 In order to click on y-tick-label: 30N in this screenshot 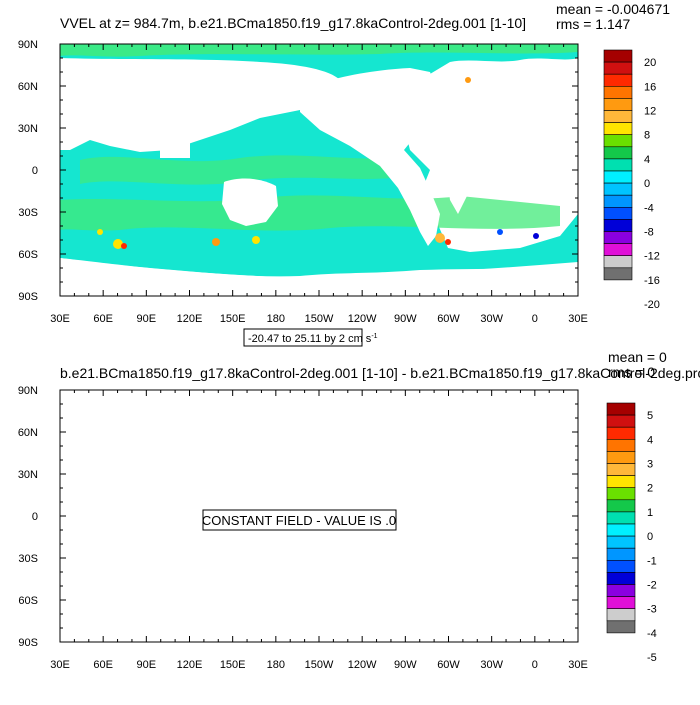, I will do `click(28, 129)`.